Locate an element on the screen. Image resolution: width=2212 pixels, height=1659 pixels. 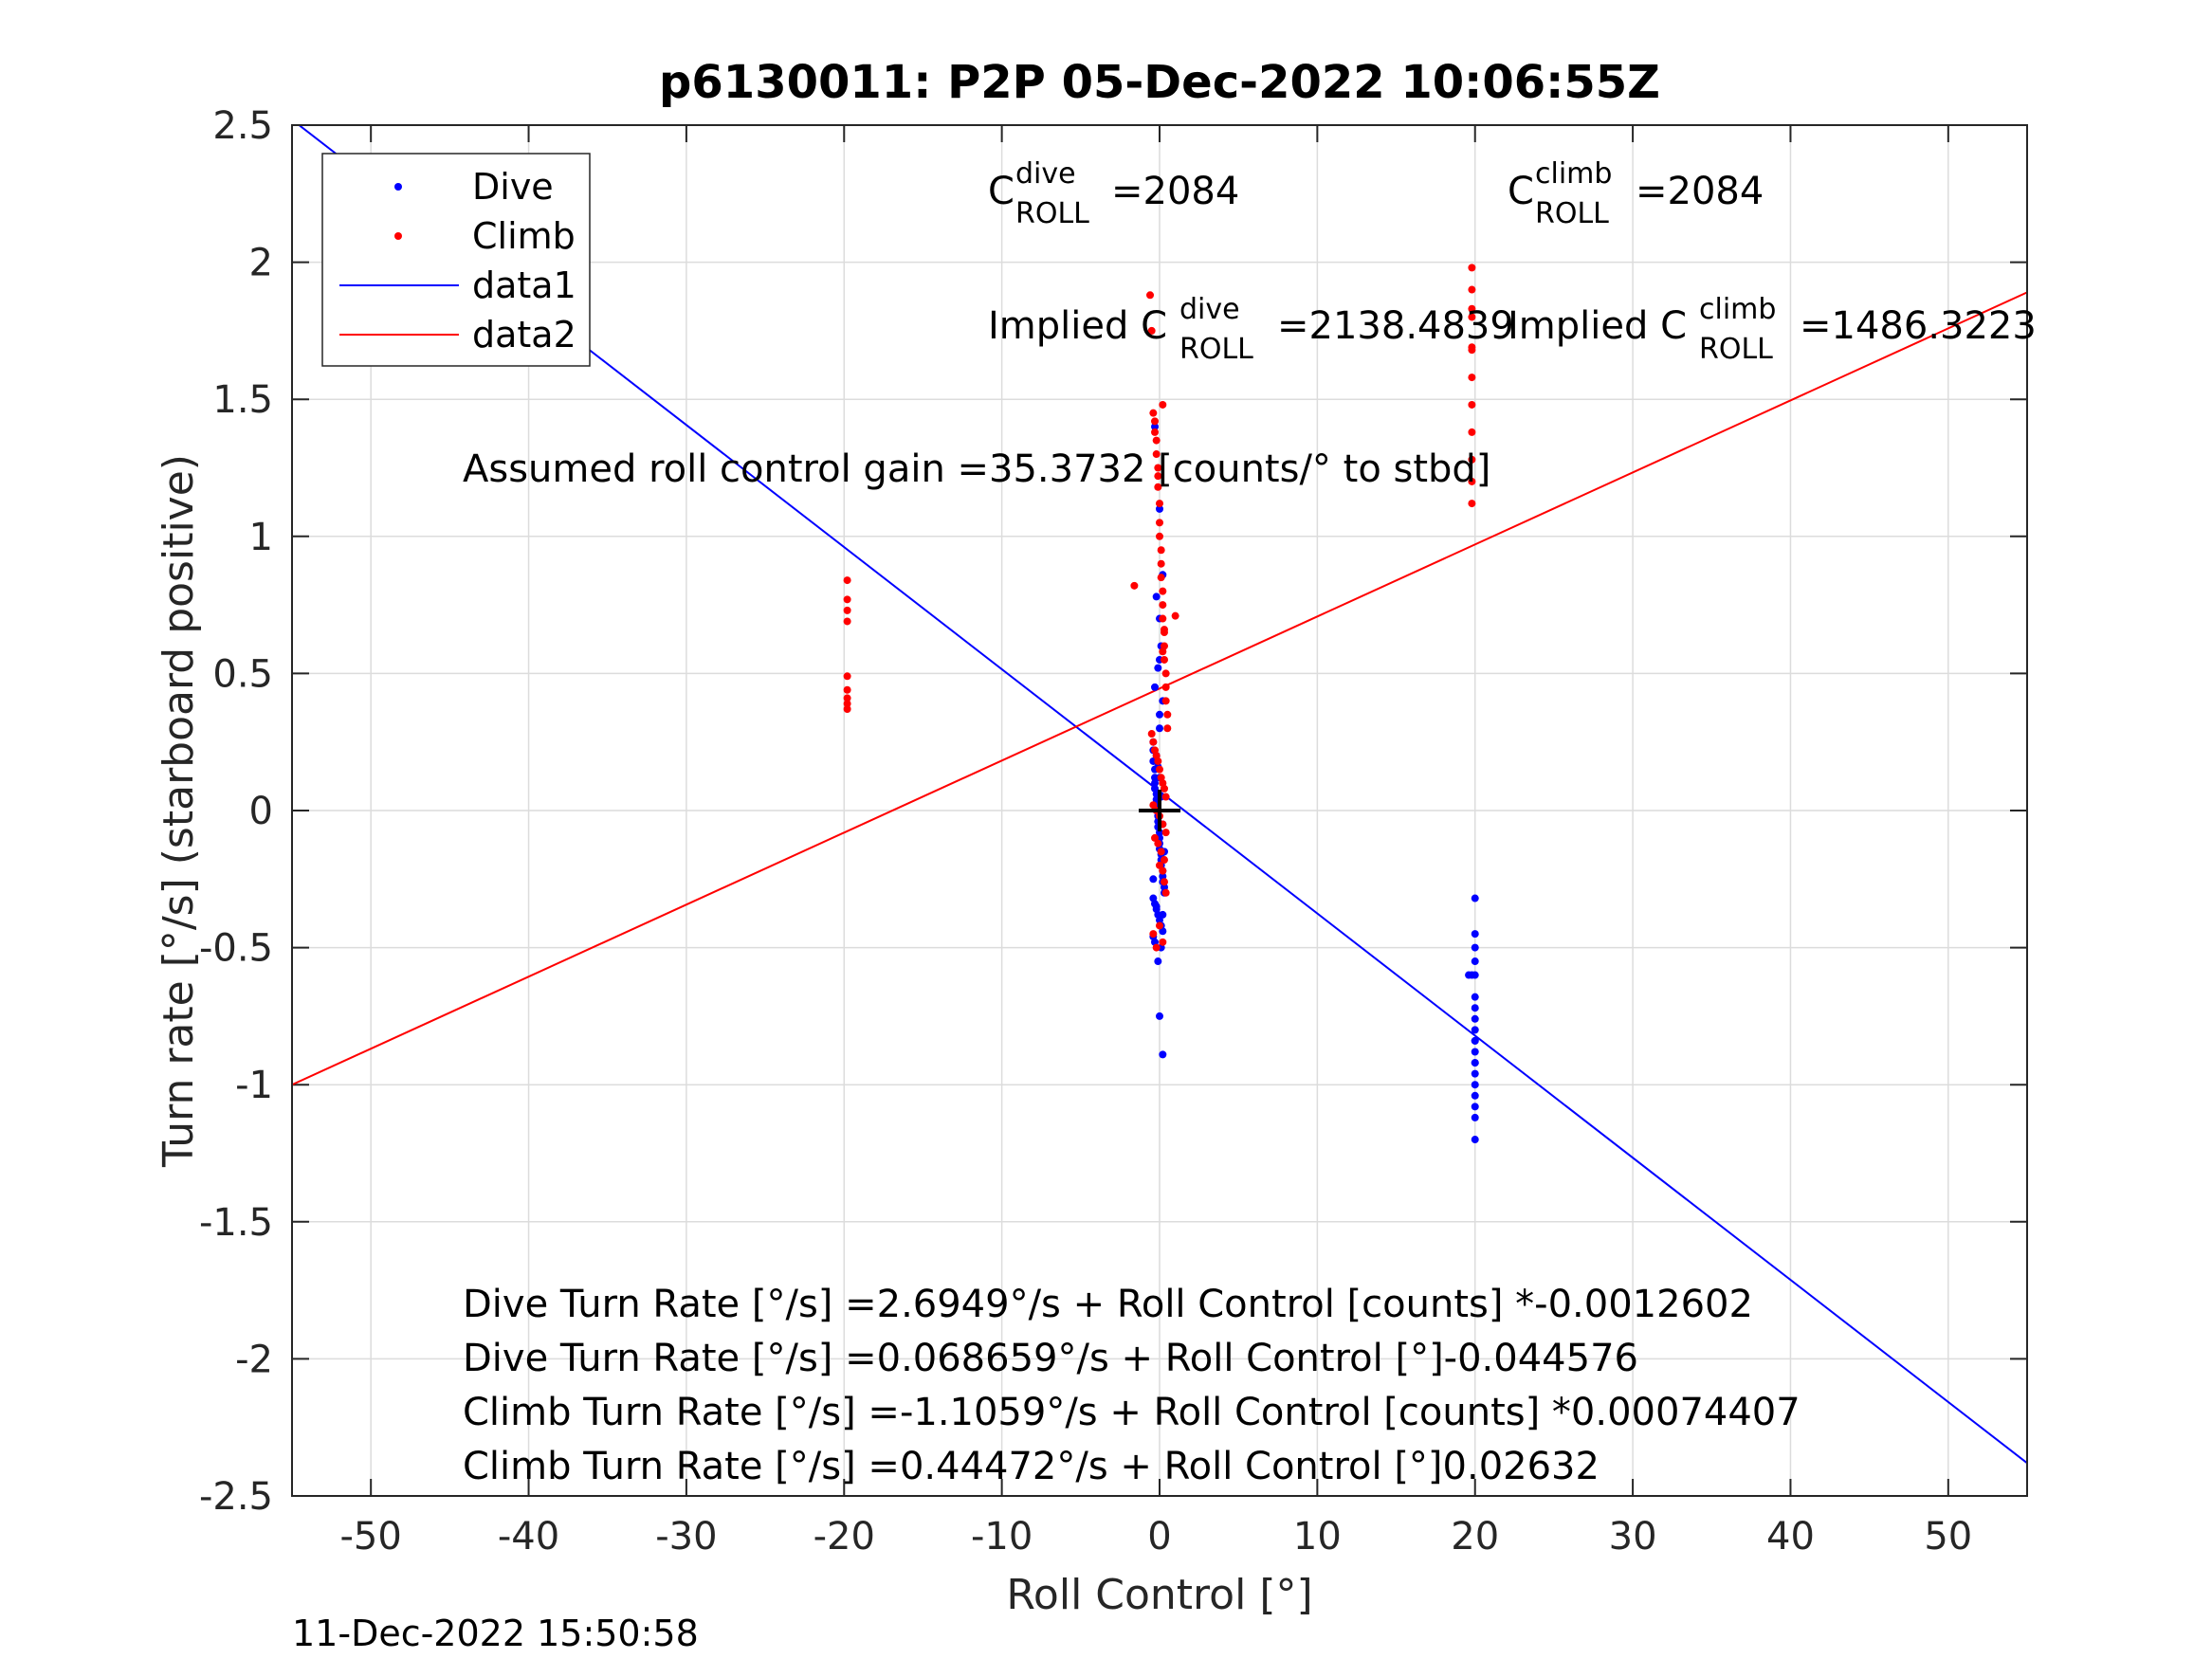
x-tick-label: 10 is located at coordinates (1317, 1537).